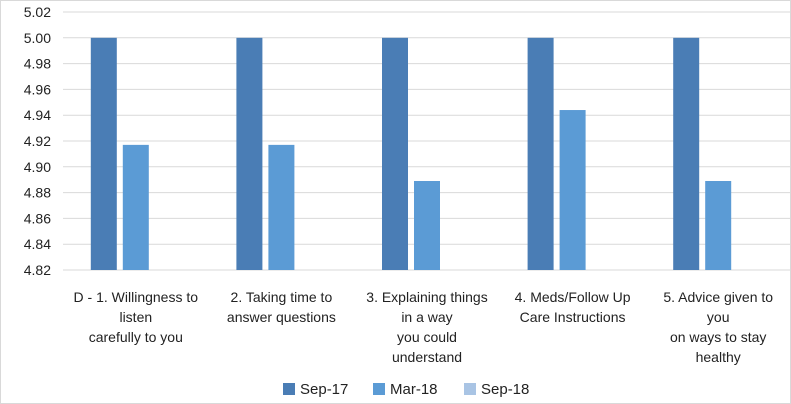  I want to click on legend: Sep-17 Mar-18 Sep-18, so click(406, 389).